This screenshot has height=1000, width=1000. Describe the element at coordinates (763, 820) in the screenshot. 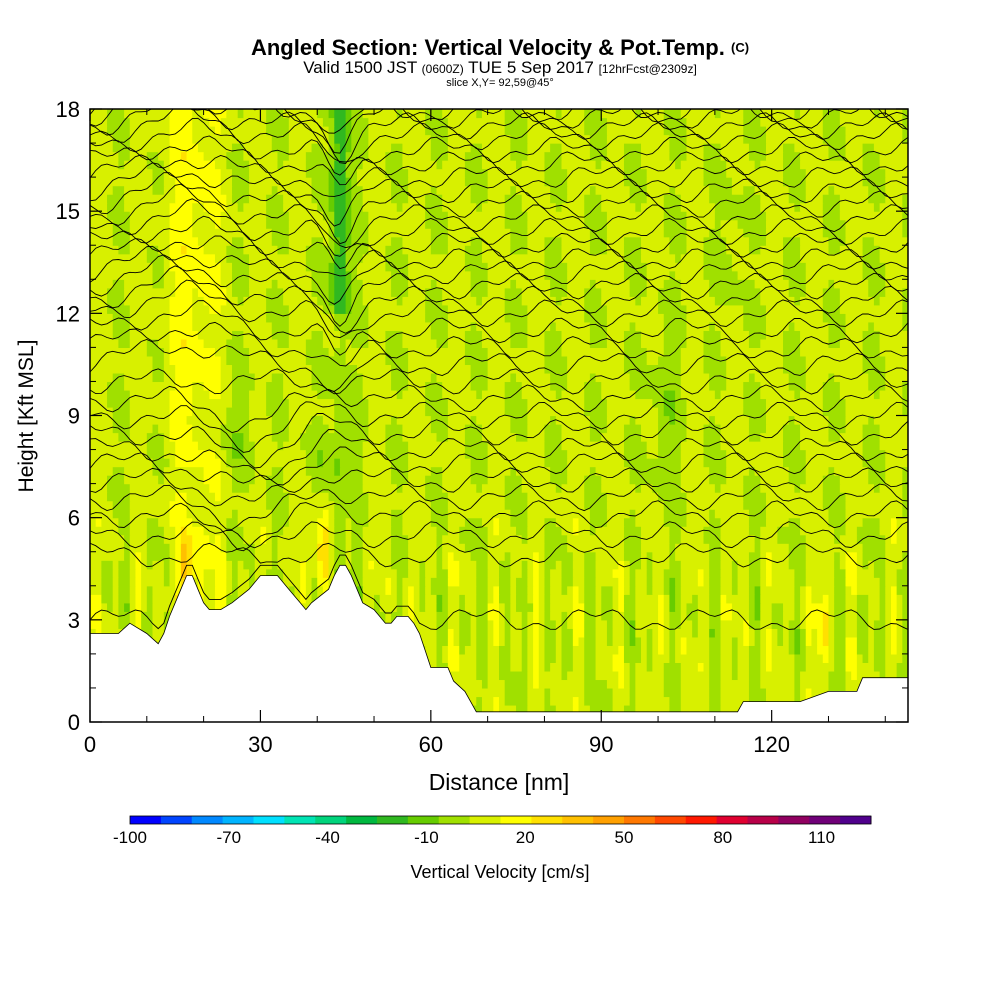

I see `colorbar-swatch` at that location.